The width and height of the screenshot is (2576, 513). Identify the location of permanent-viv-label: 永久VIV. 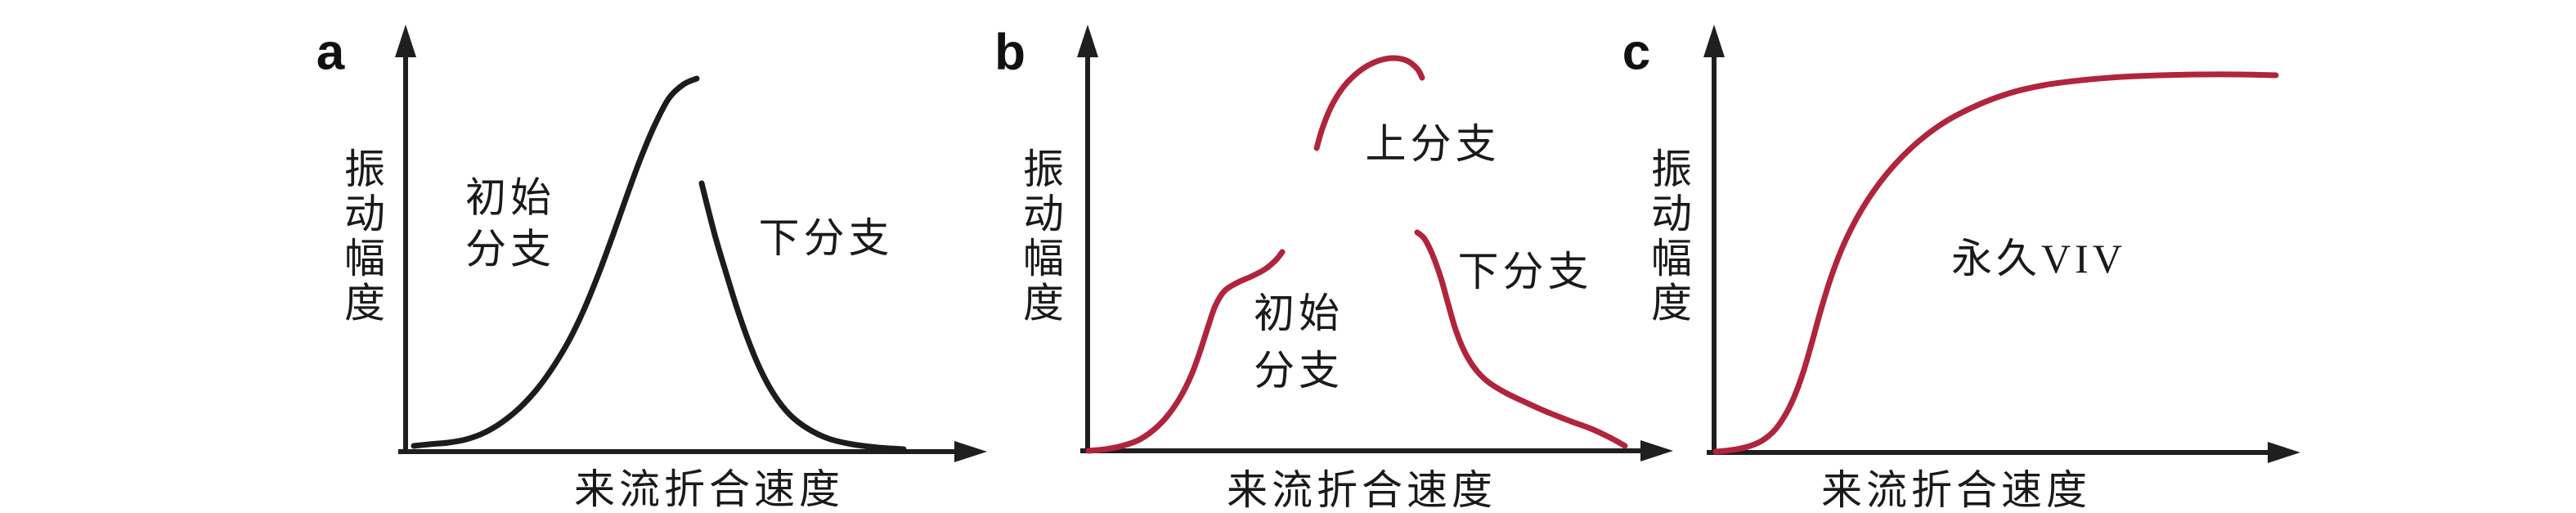
(2038, 258).